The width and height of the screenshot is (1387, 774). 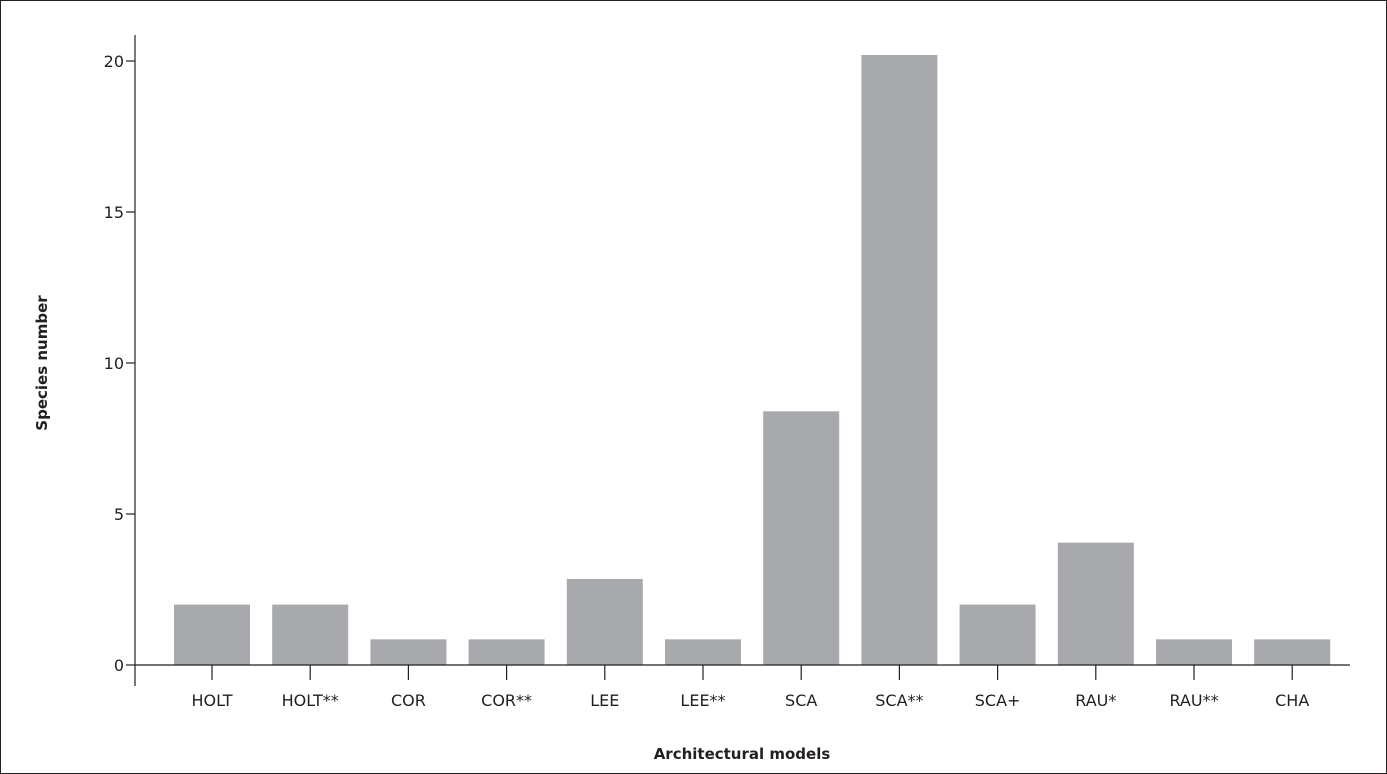 What do you see at coordinates (114, 212) in the screenshot?
I see `y-tick-label: 15` at bounding box center [114, 212].